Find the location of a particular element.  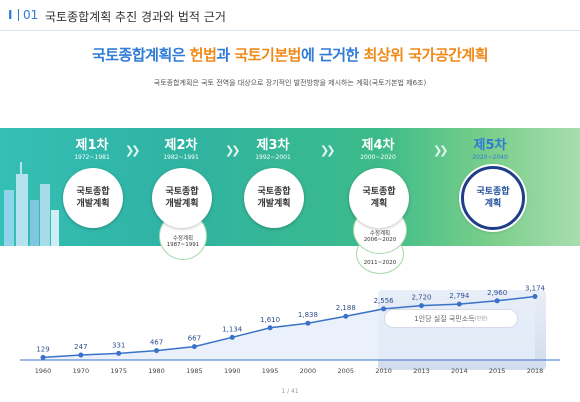

data-label: 247 is located at coordinates (80, 347).